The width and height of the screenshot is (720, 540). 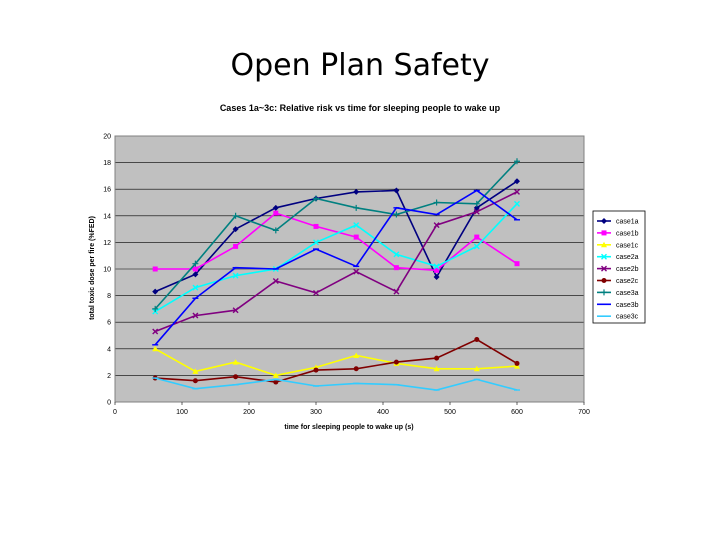 I want to click on series-line-case1b, so click(x=336, y=242).